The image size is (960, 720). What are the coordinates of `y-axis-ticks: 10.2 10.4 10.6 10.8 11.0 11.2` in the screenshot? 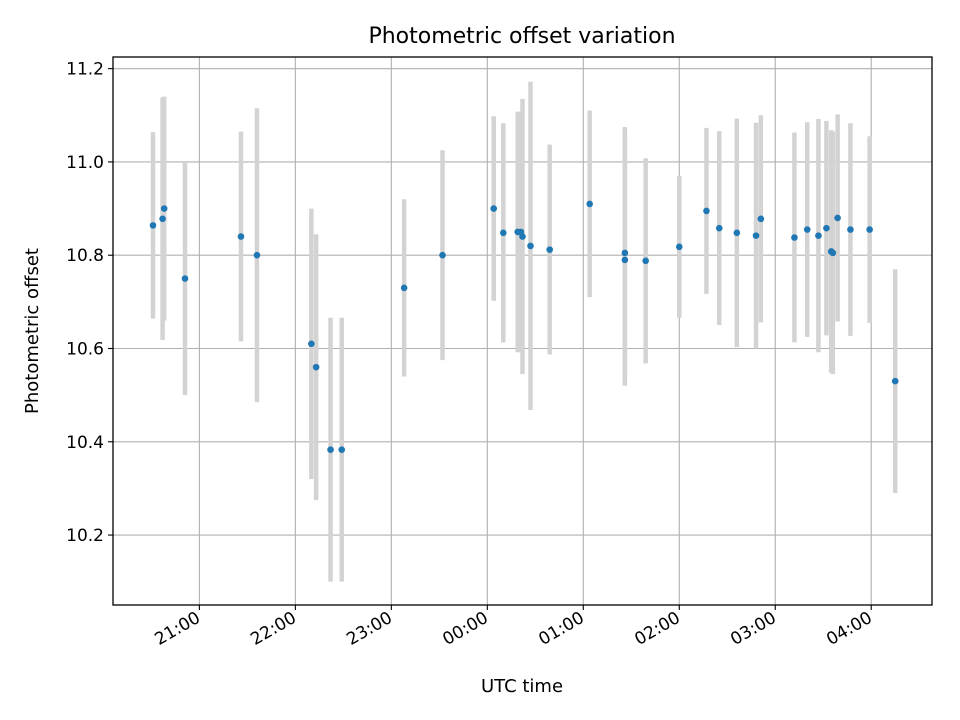 It's located at (89, 303).